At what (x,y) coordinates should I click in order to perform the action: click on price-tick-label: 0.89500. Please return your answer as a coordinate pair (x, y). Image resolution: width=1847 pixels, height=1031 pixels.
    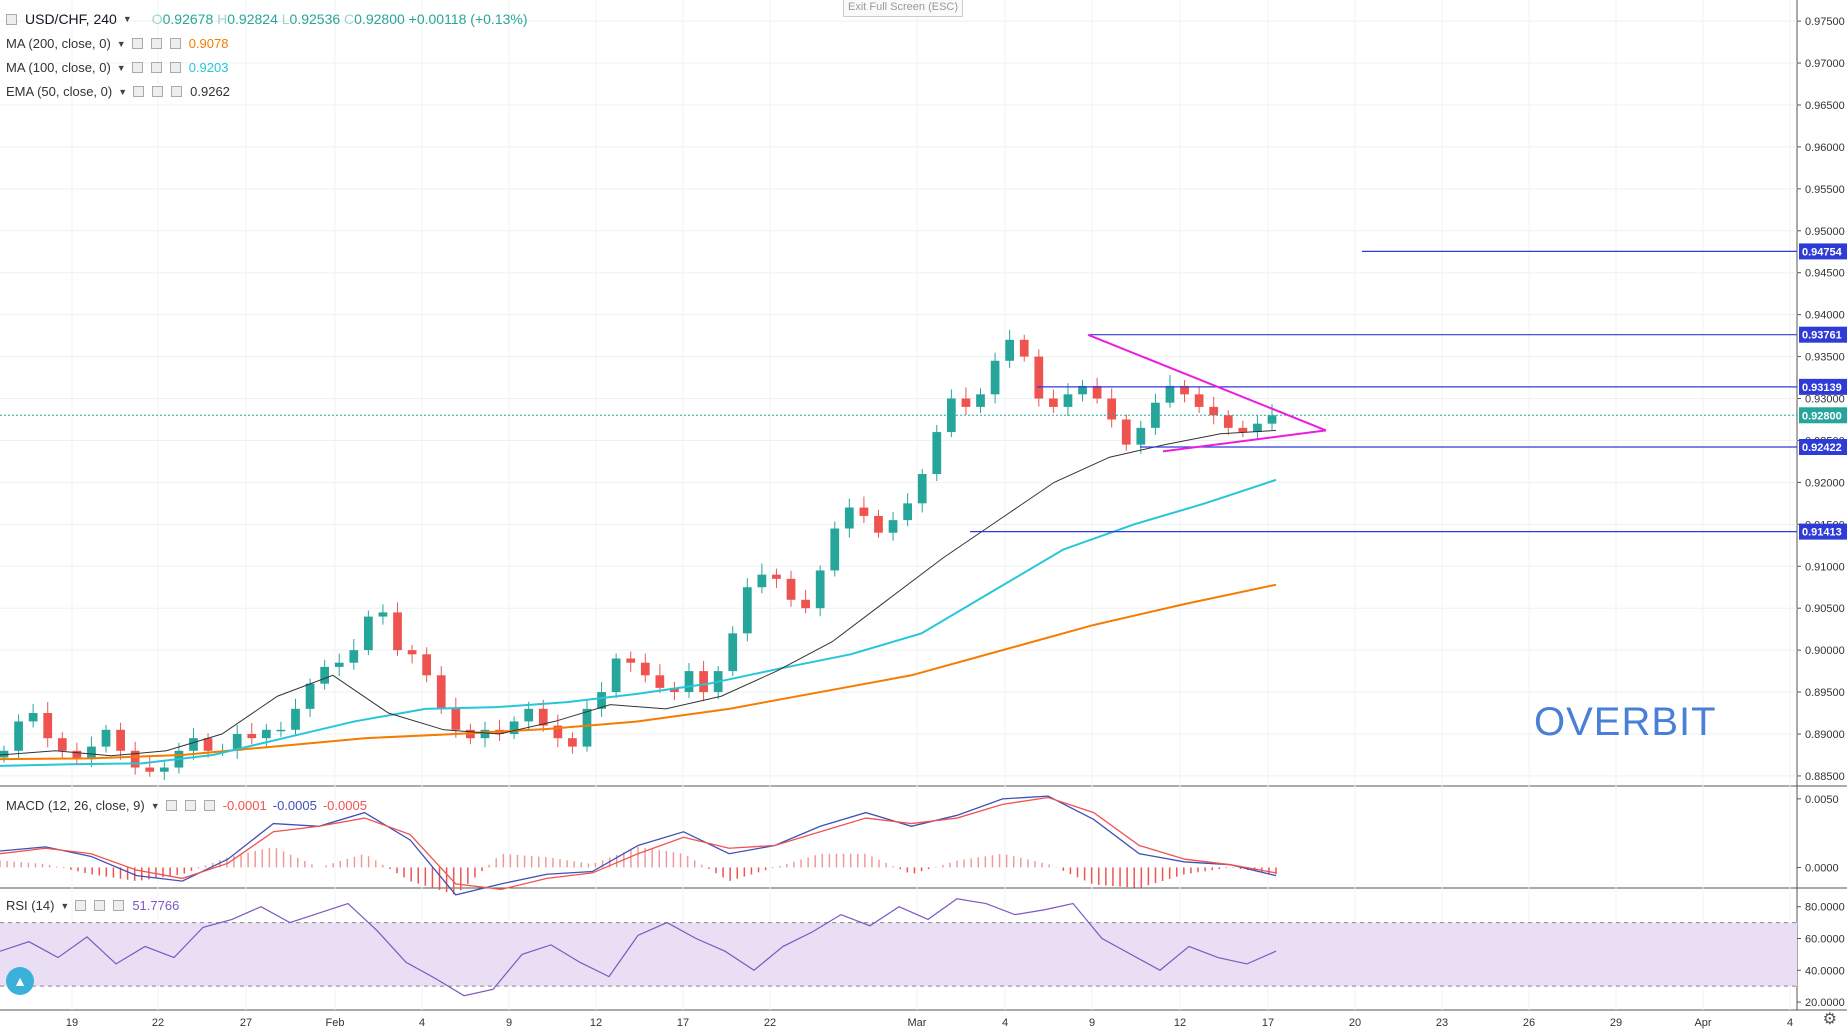
    Looking at the image, I should click on (1825, 693).